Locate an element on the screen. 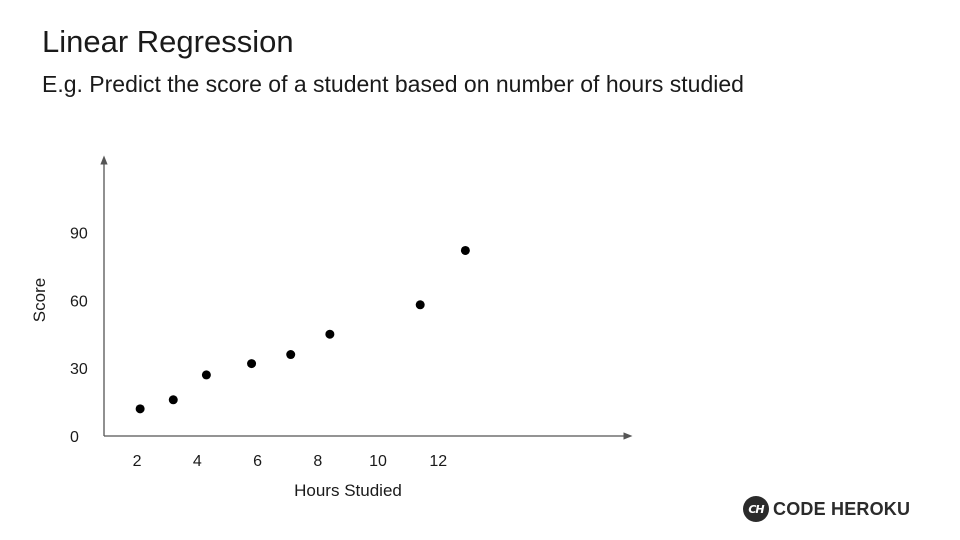 Image resolution: width=960 pixels, height=540 pixels. x-tick-label: 10 is located at coordinates (378, 461).